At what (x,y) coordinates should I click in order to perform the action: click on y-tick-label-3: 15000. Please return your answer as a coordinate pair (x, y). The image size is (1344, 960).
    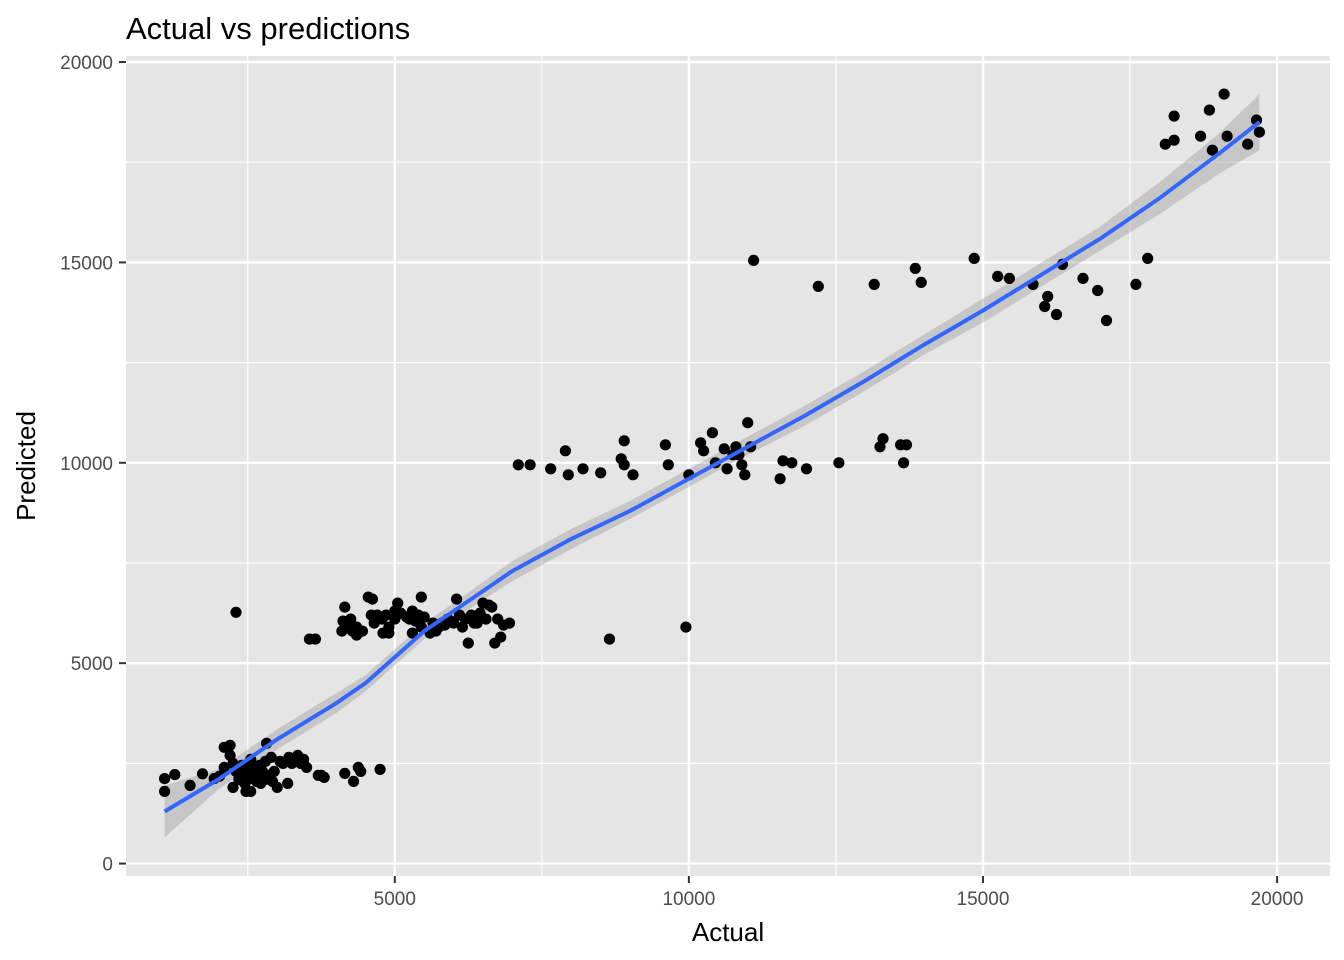
    Looking at the image, I should click on (86, 263).